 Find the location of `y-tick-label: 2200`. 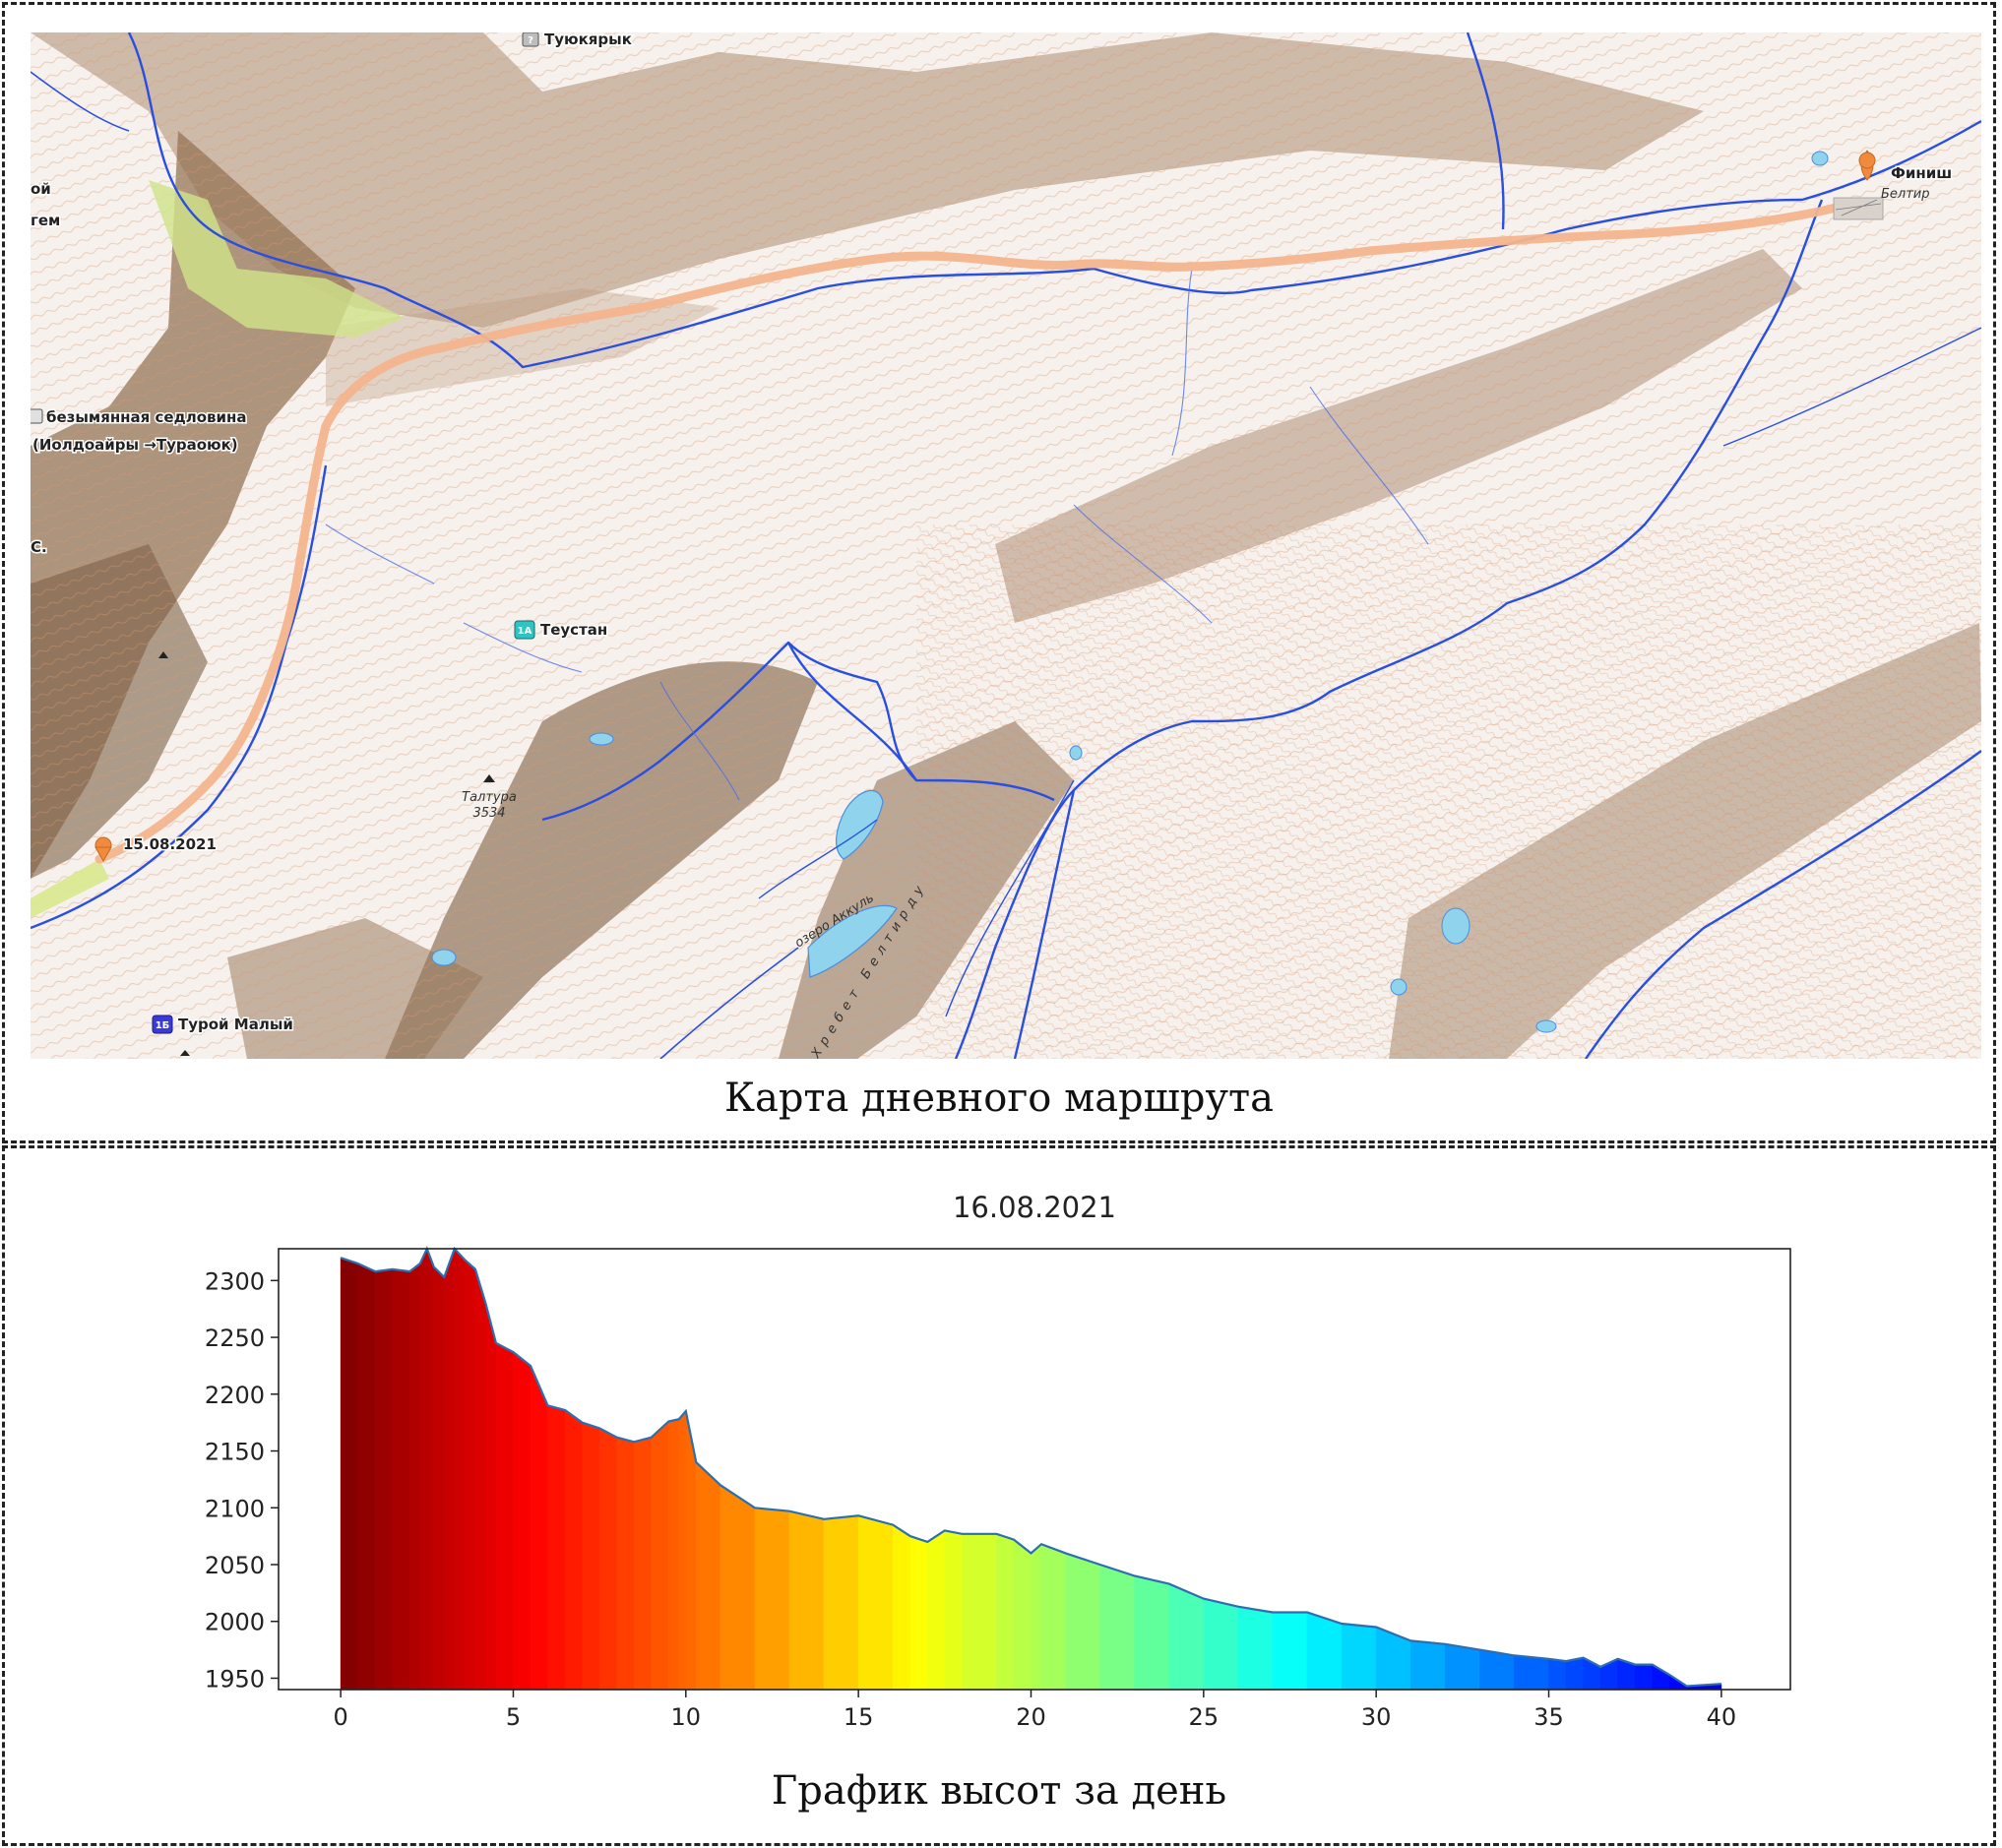

y-tick-label: 2200 is located at coordinates (235, 1395).